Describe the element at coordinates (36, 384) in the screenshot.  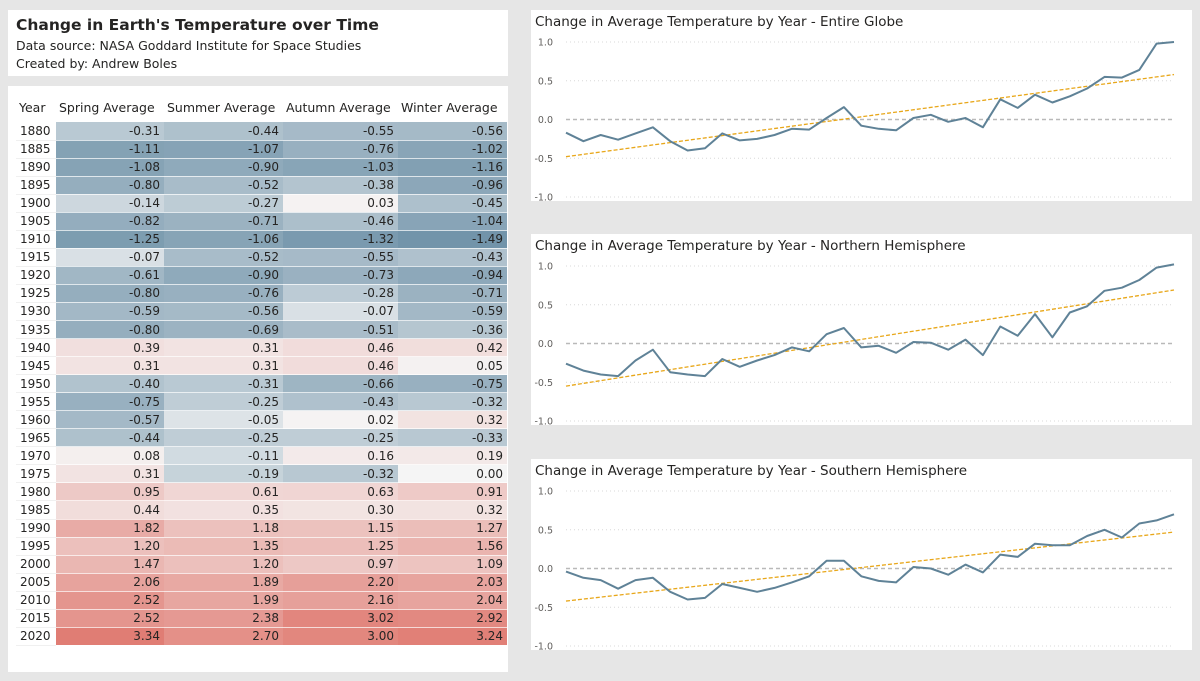
I see `year-cell: 1950` at that location.